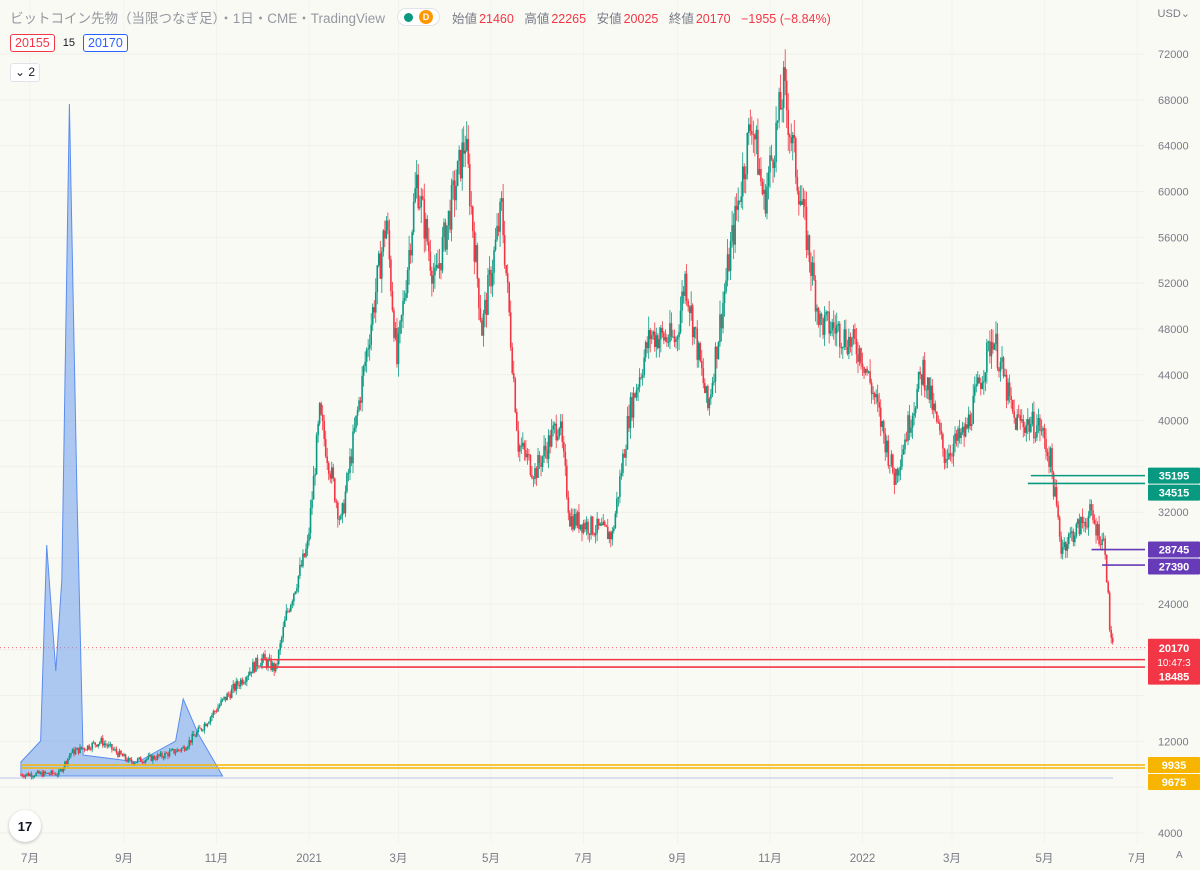 The image size is (1200, 870). What do you see at coordinates (198, 18) in the screenshot?
I see `symbol-title: ビットコイン先物（当限つなぎ足）・1日・CME・TradingView` at bounding box center [198, 18].